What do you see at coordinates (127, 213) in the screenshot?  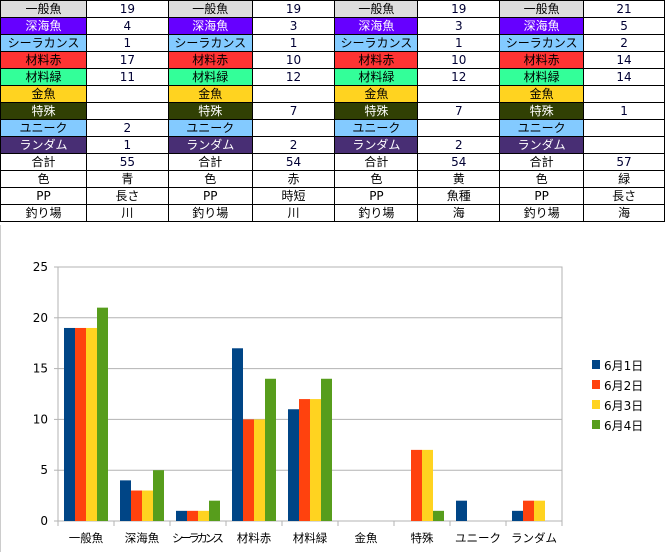 I see `footer-value-cell: 川` at bounding box center [127, 213].